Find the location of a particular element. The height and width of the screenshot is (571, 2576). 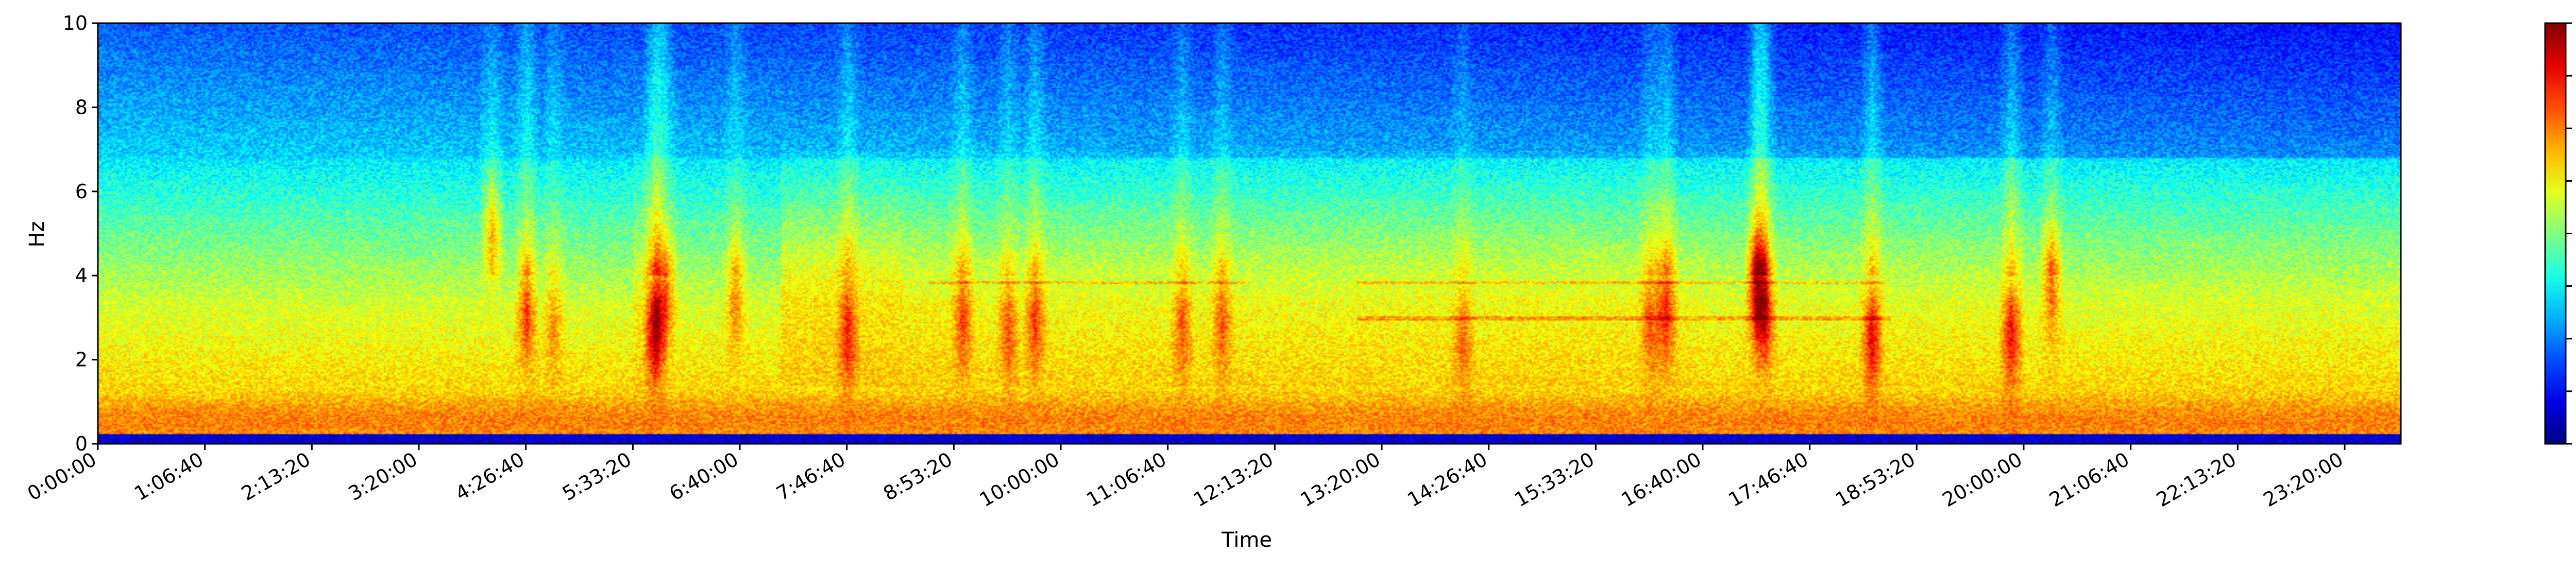

x-tick-label: 12:13:20 is located at coordinates (1233, 479).